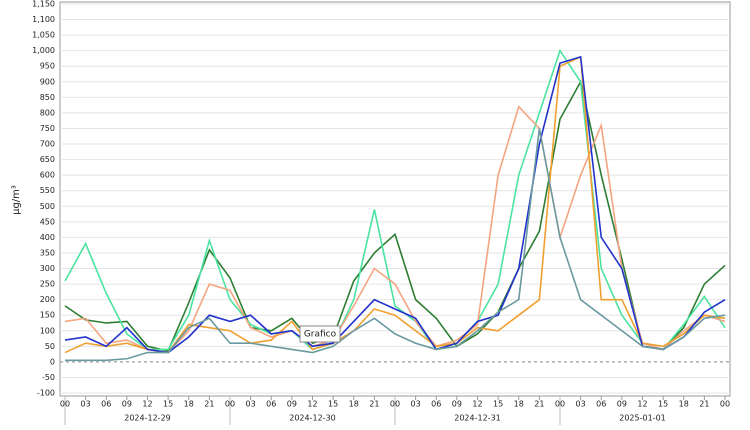 The height and width of the screenshot is (430, 750). What do you see at coordinates (642, 418) in the screenshot?
I see `date-label: 2025-01-01` at bounding box center [642, 418].